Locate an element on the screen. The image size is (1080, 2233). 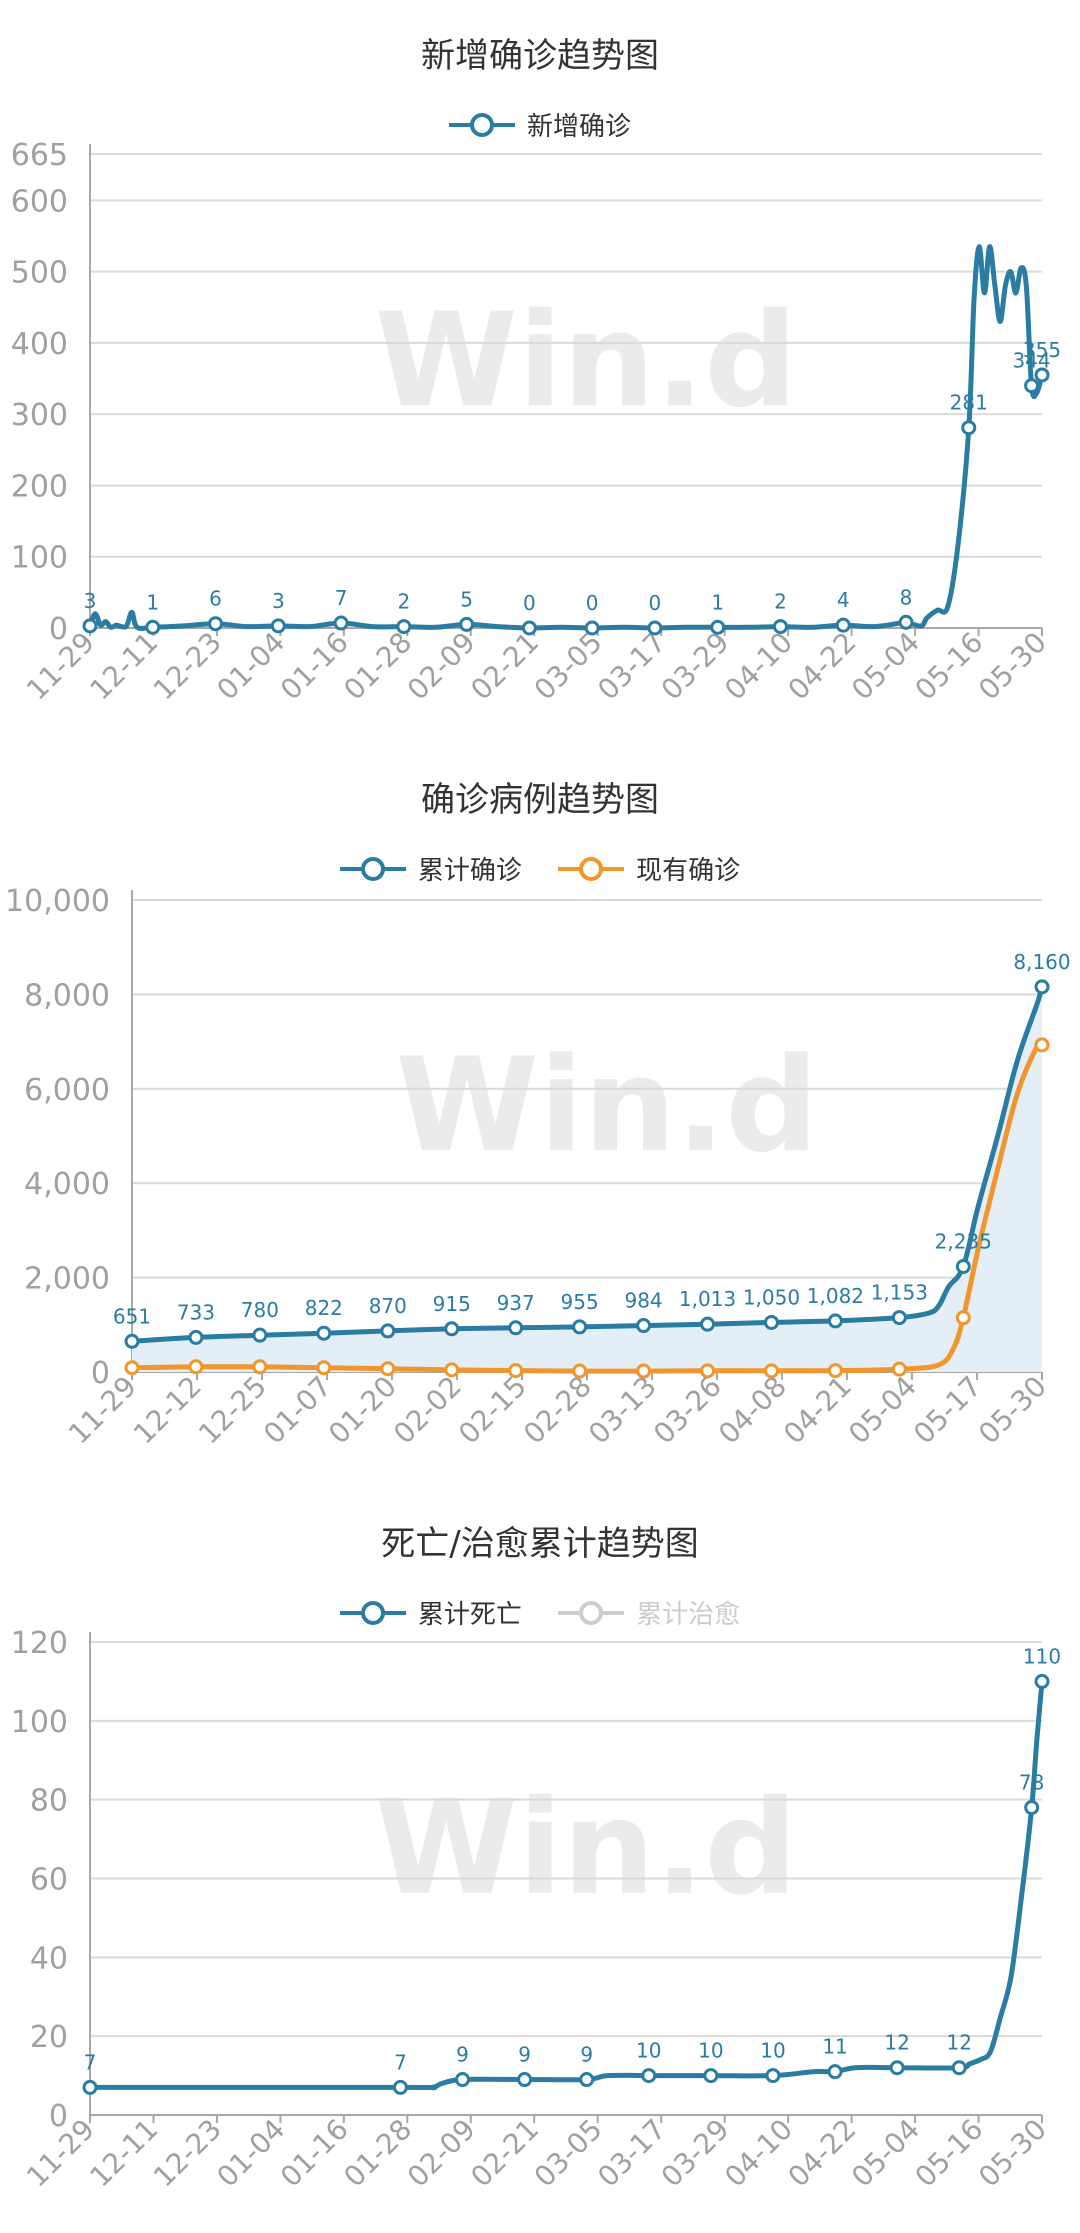
x-tick-label: 03-13 is located at coordinates (622, 1410).